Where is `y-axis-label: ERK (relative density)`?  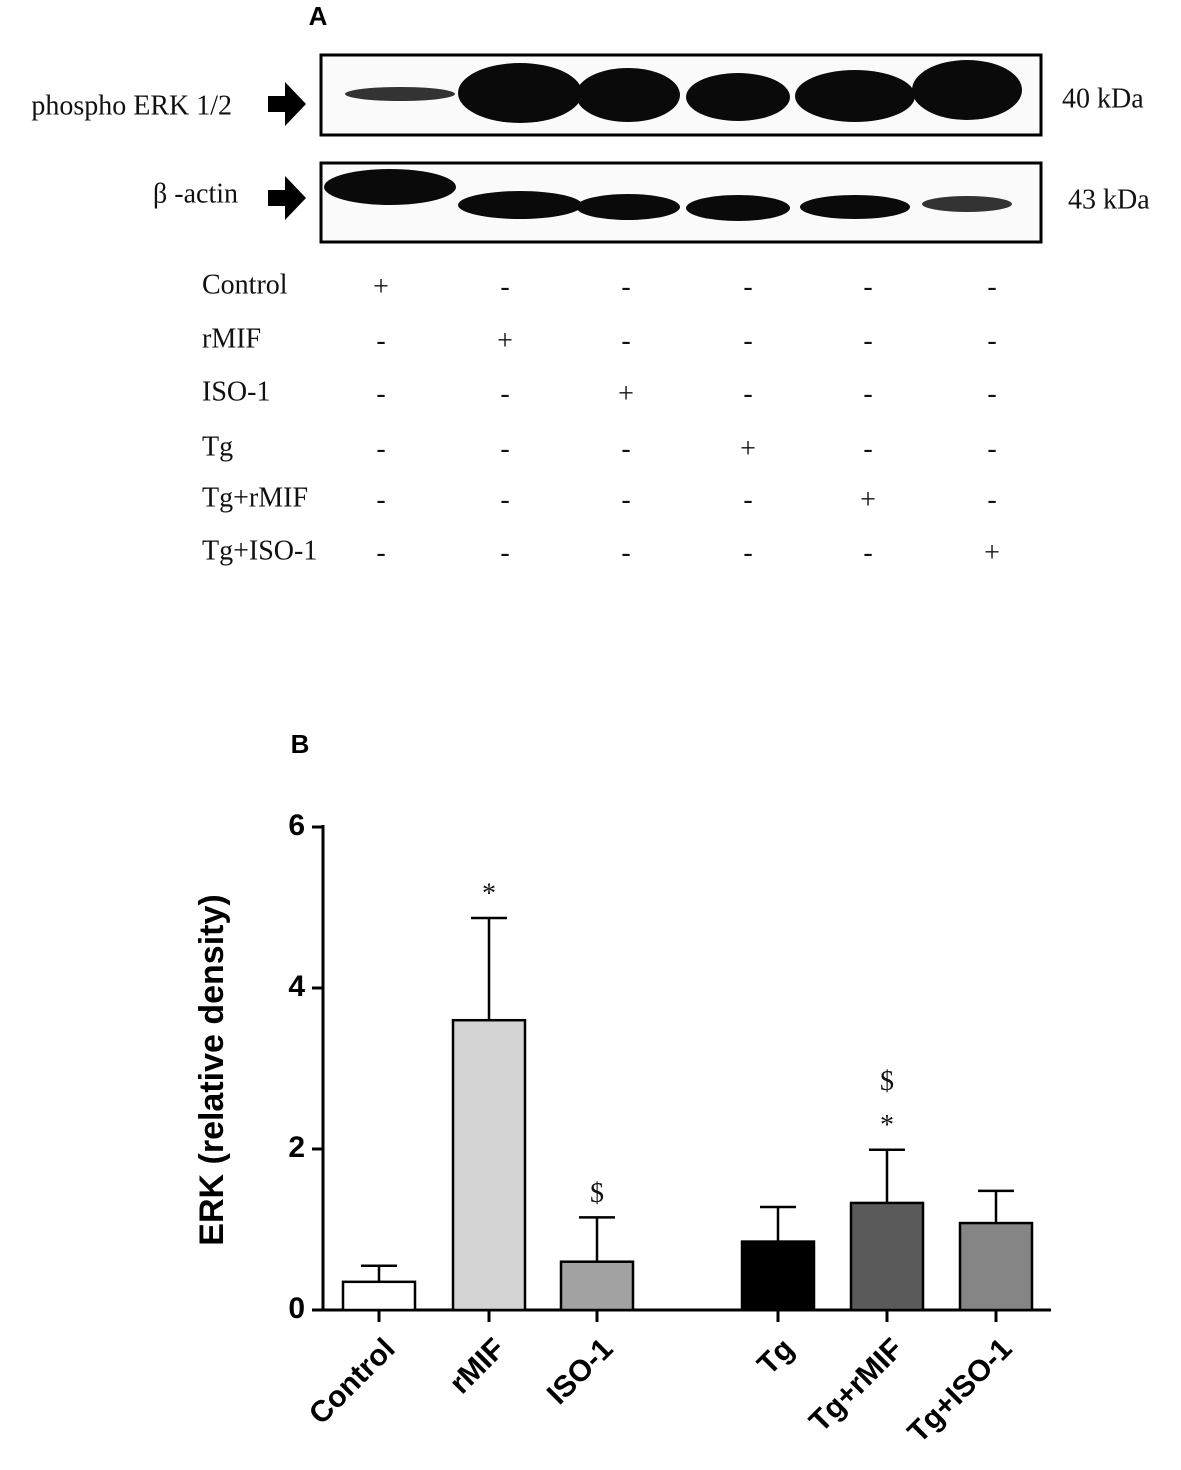
y-axis-label: ERK (relative density) is located at coordinates (212, 1069).